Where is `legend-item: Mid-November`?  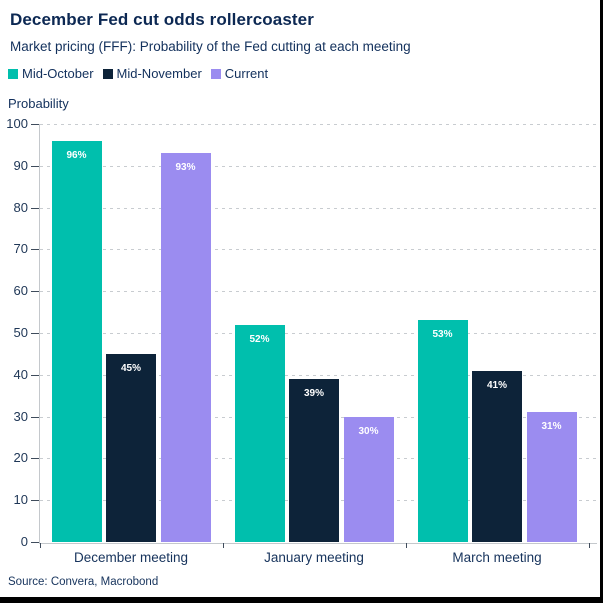
legend-item: Mid-November is located at coordinates (152, 73).